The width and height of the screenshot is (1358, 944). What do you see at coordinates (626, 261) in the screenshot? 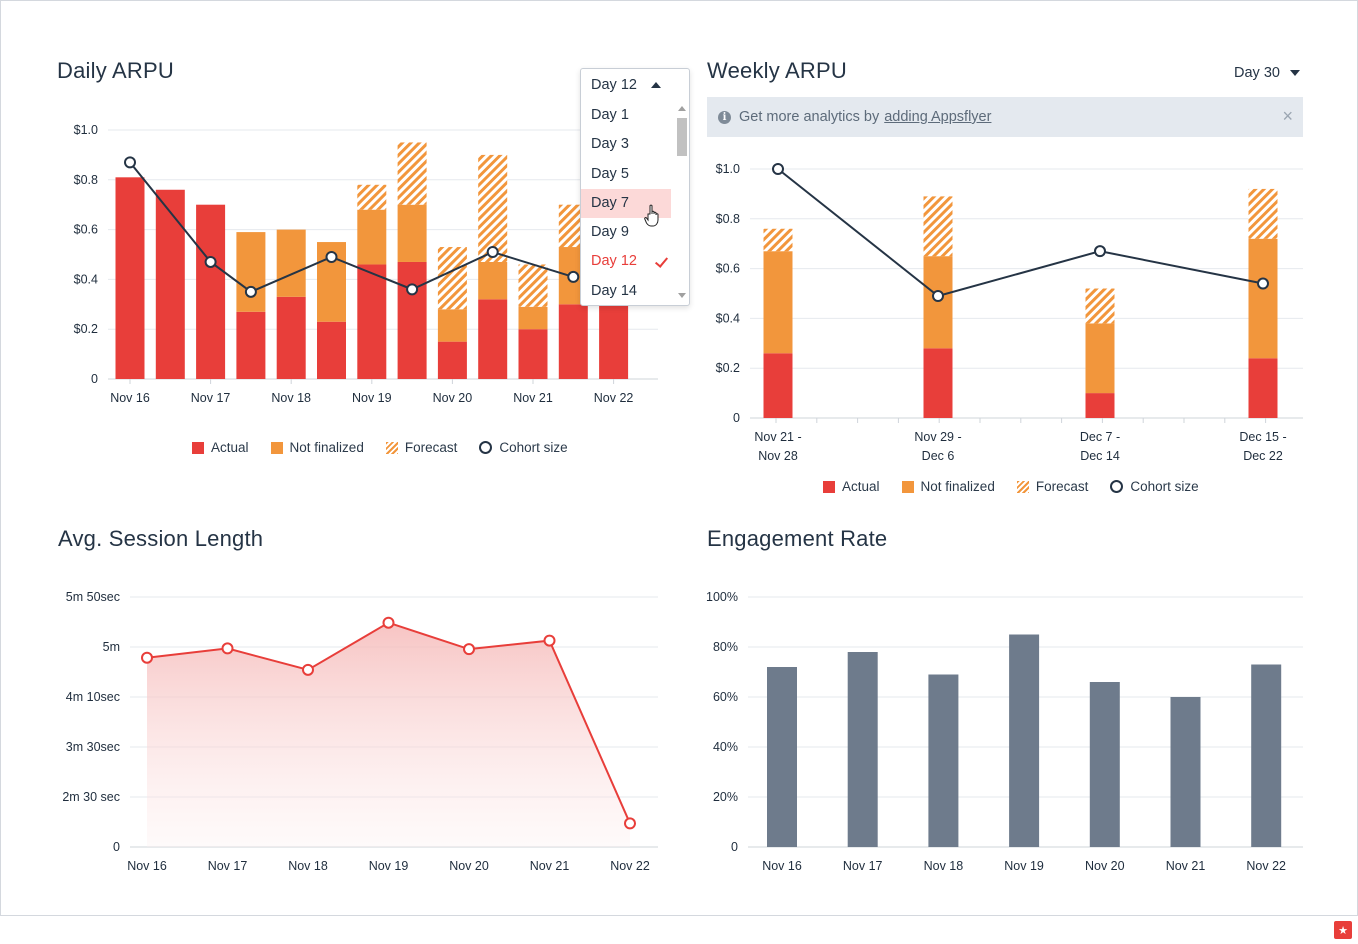
I see `dropdown-option: Day 12` at bounding box center [626, 261].